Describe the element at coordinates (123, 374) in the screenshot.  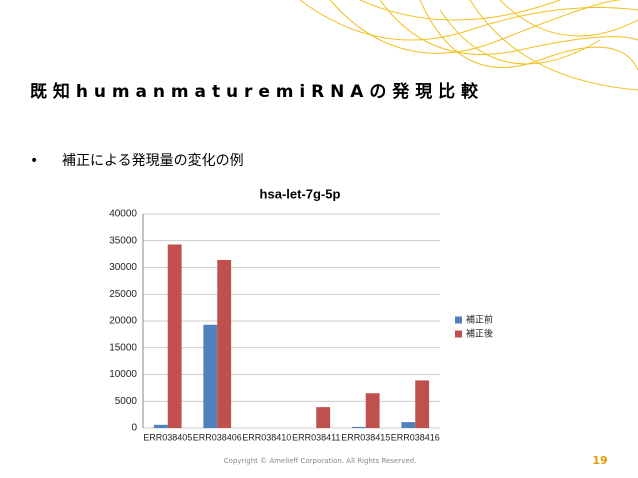
I see `y-tick-label: 10000` at that location.